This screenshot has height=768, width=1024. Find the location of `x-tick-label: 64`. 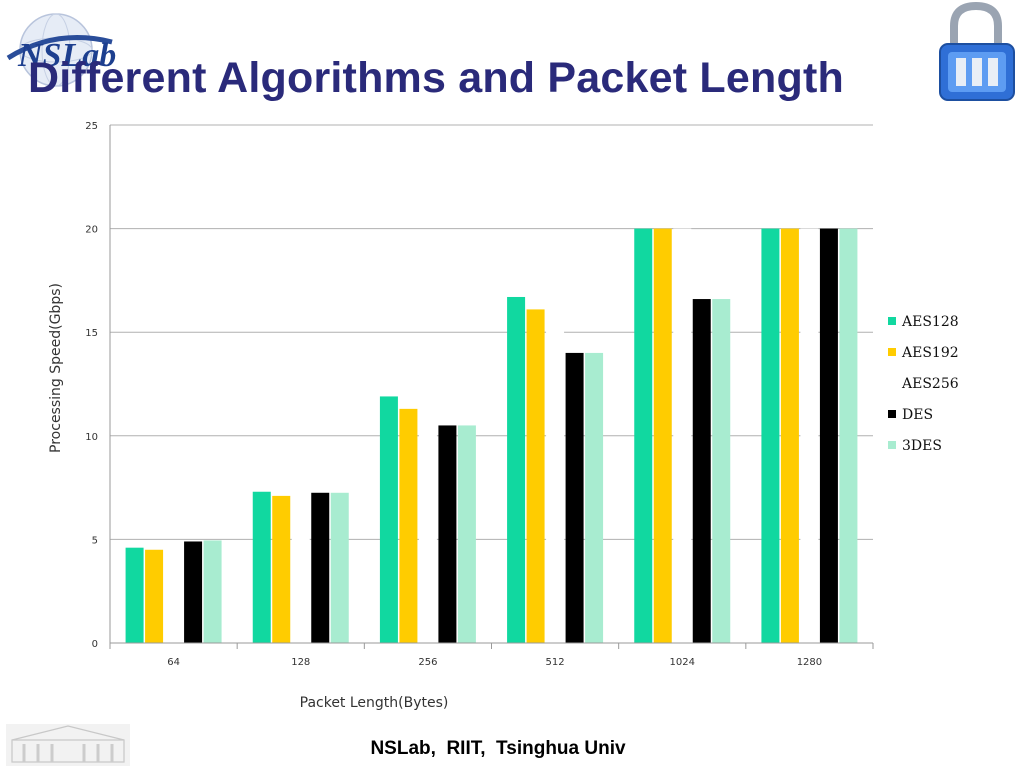

x-tick-label: 64 is located at coordinates (173, 662).